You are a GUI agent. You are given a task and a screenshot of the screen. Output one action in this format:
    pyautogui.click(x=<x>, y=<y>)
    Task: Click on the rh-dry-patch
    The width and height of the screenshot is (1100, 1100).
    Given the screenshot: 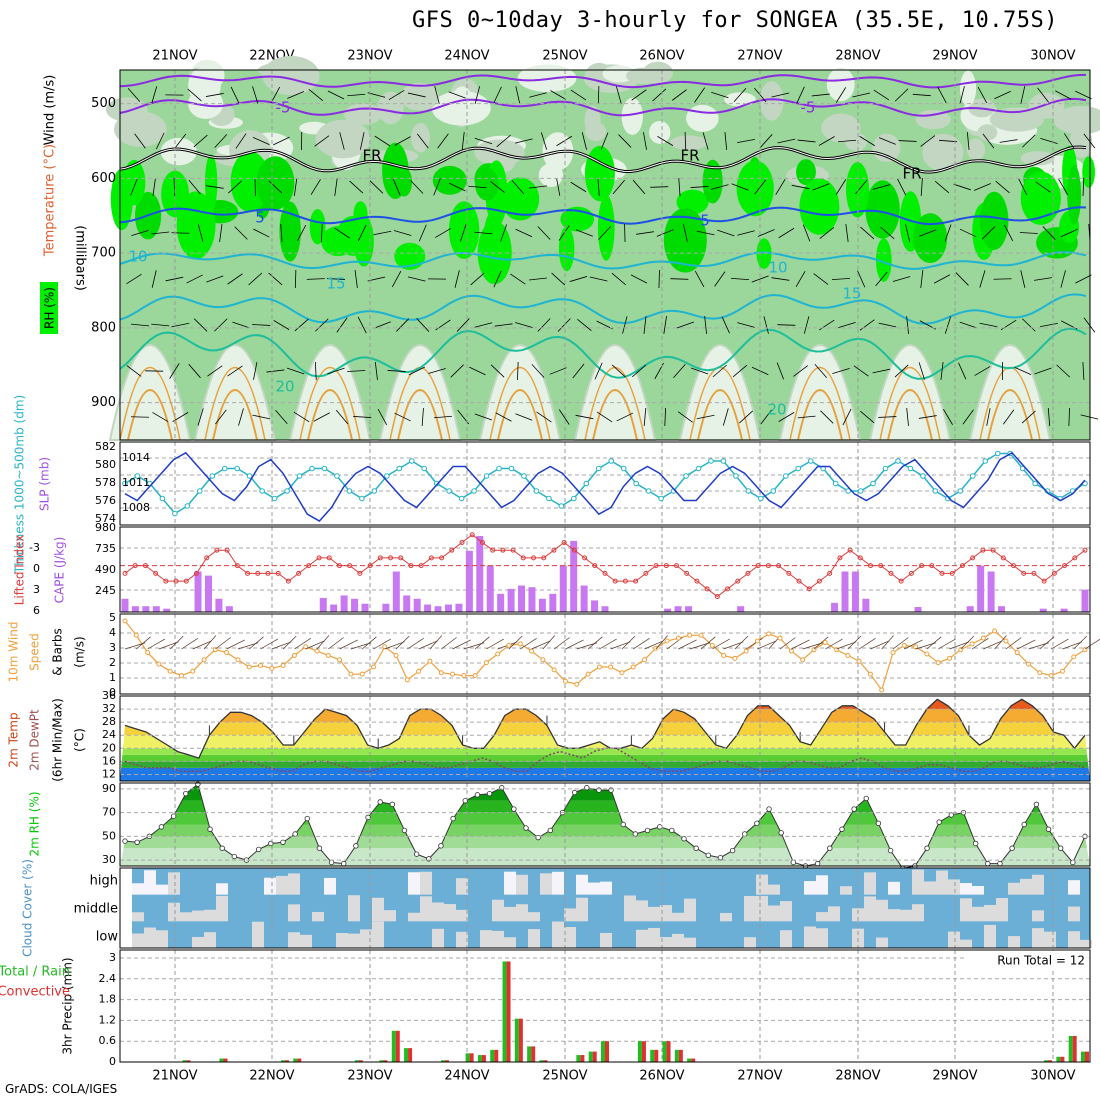 What is the action you would take?
    pyautogui.click(x=840, y=84)
    